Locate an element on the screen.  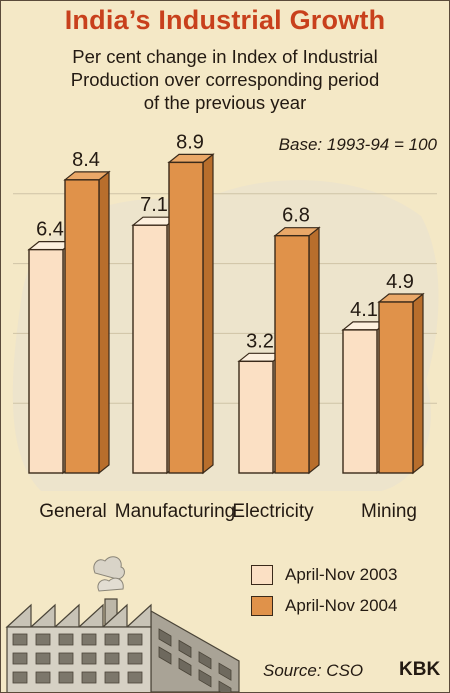
chart-title: India’s Industrial Growth is located at coordinates (225, 20).